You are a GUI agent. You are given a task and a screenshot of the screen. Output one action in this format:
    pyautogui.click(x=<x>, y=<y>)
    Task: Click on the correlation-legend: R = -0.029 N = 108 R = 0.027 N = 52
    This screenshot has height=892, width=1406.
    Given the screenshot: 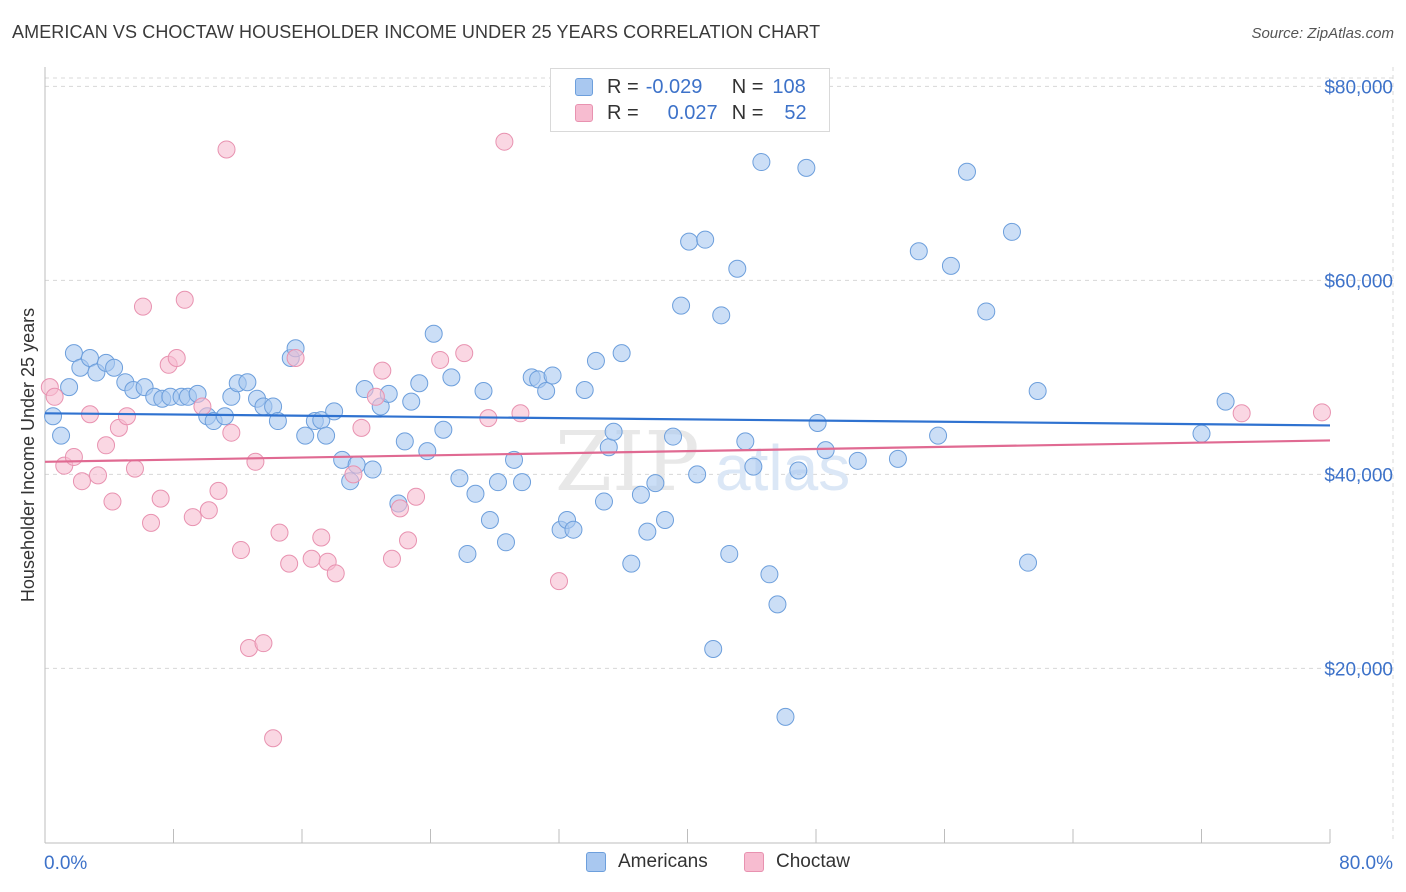 What is the action you would take?
    pyautogui.click(x=690, y=100)
    